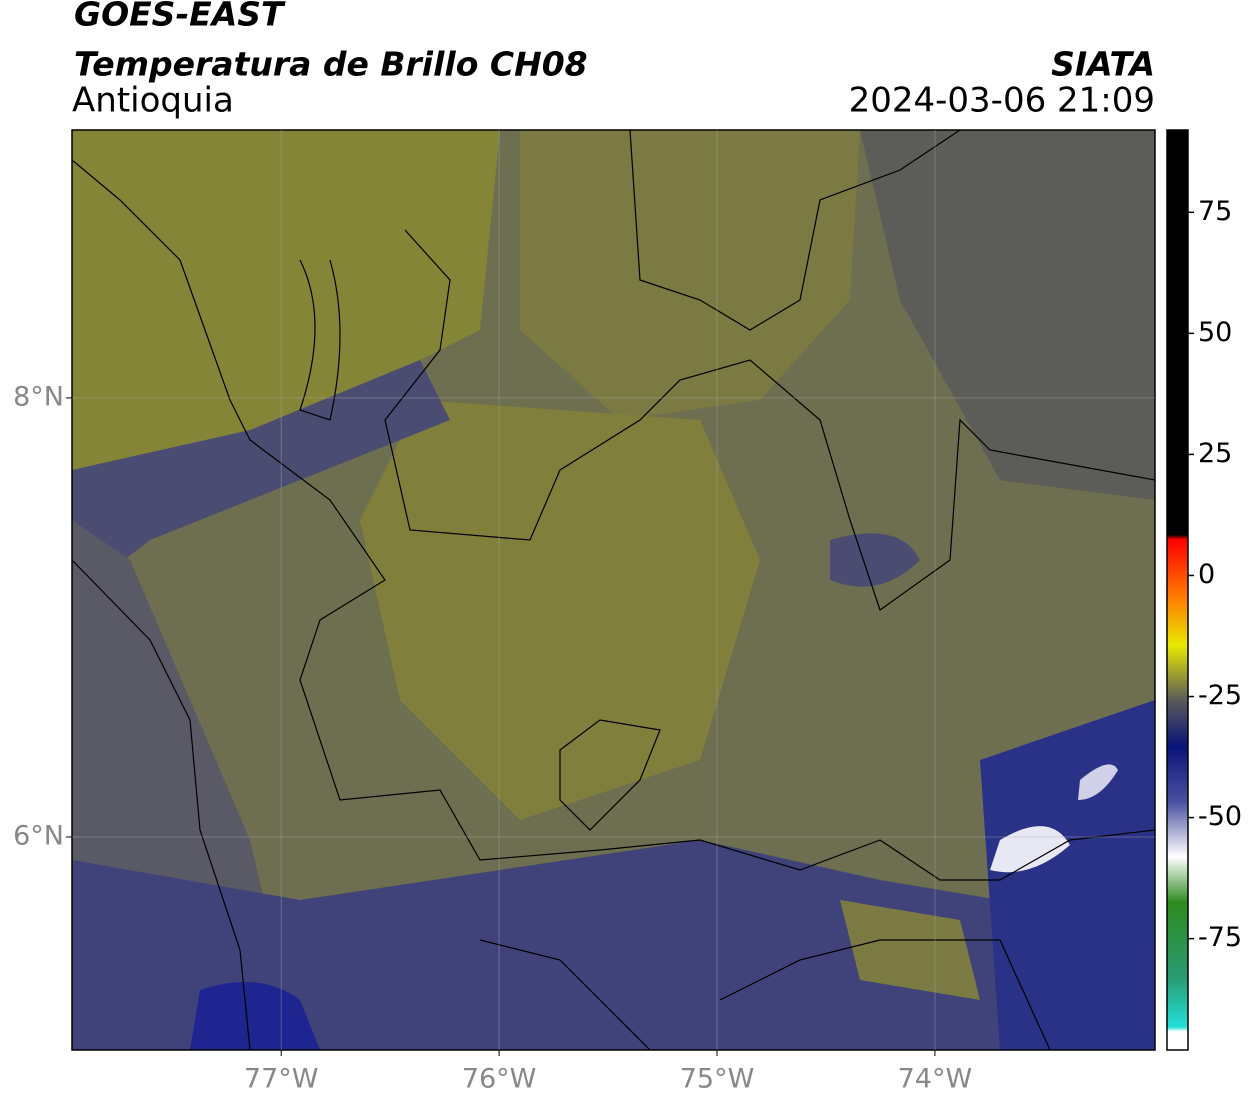 This screenshot has width=1252, height=1103. What do you see at coordinates (1103, 64) in the screenshot?
I see `source: SIATA` at bounding box center [1103, 64].